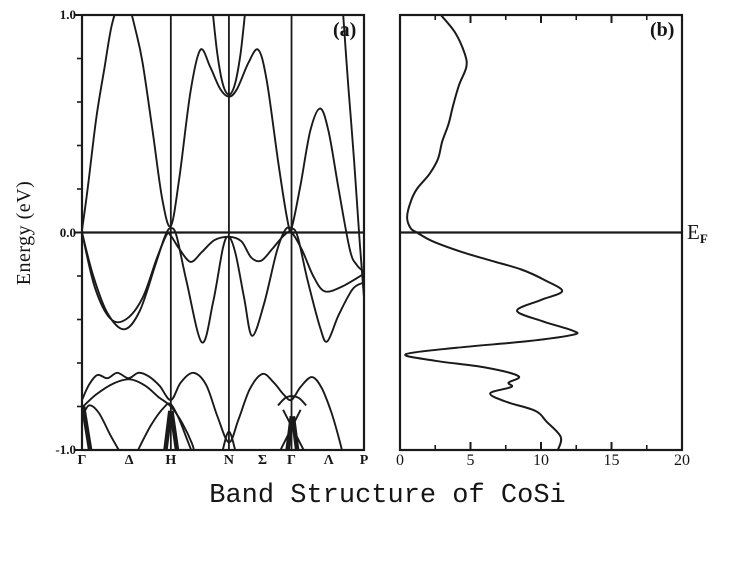 The image size is (747, 572). What do you see at coordinates (364, 460) in the screenshot?
I see `k-point-label-P: P` at bounding box center [364, 460].